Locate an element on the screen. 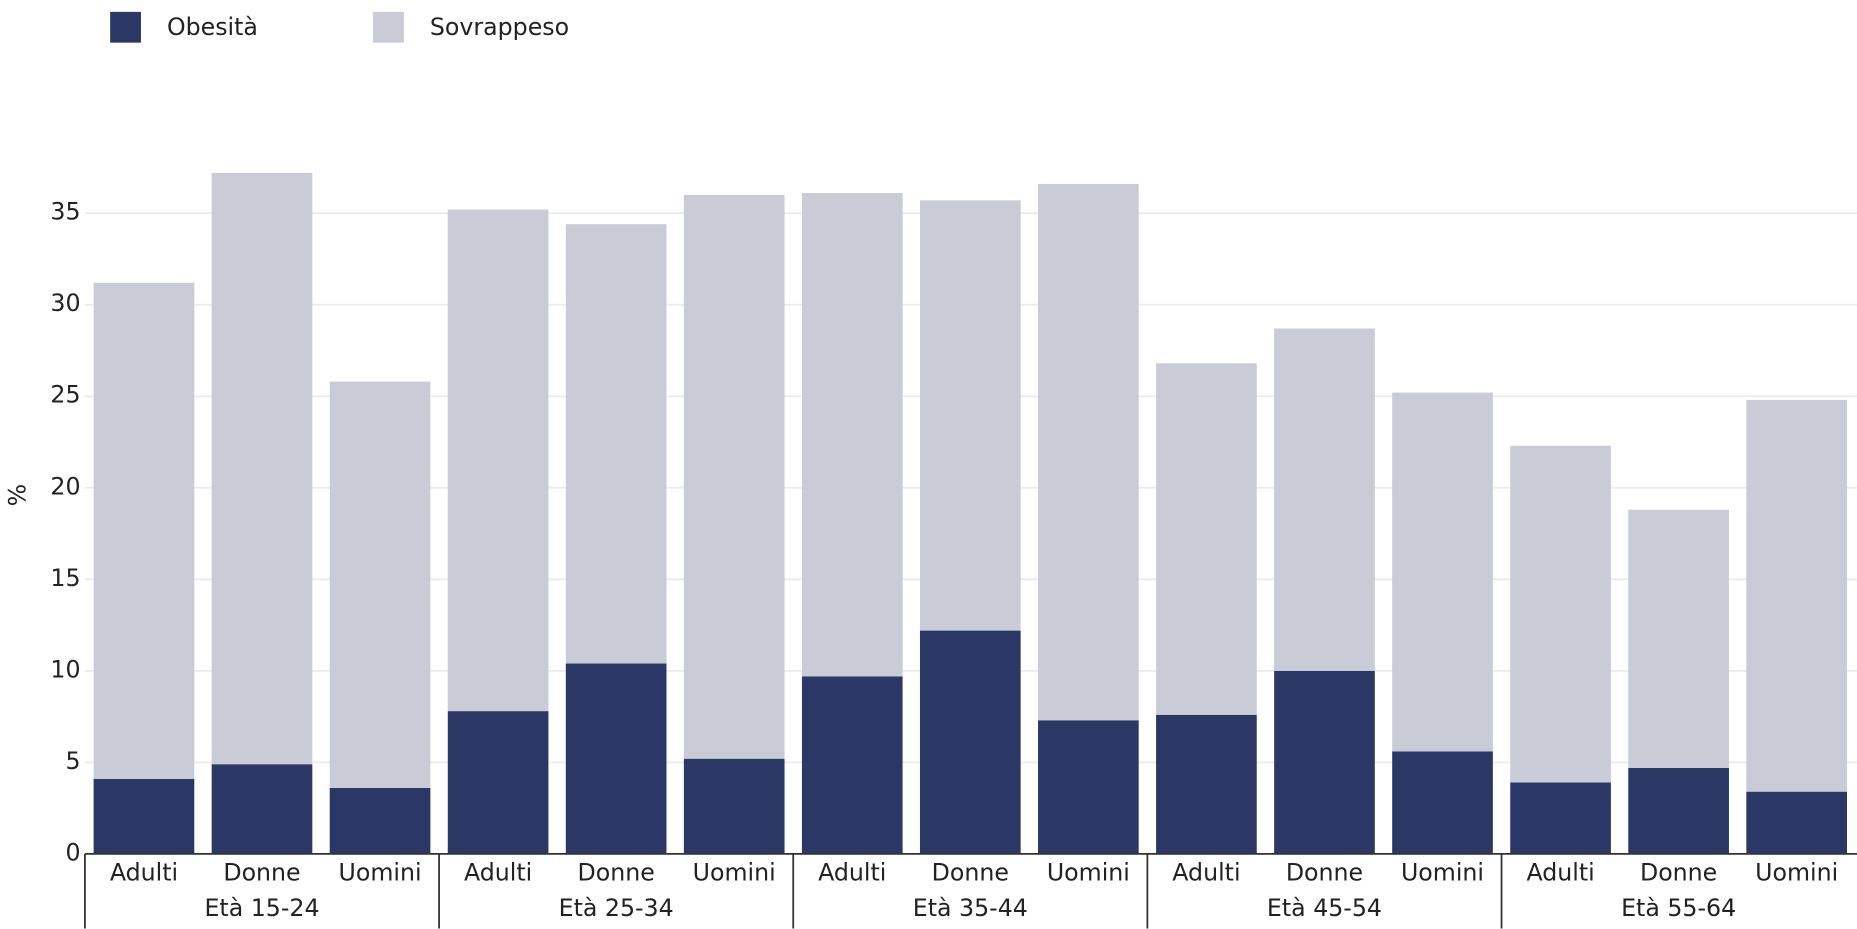 The image size is (1857, 929). y-axis-label: % is located at coordinates (17, 495).